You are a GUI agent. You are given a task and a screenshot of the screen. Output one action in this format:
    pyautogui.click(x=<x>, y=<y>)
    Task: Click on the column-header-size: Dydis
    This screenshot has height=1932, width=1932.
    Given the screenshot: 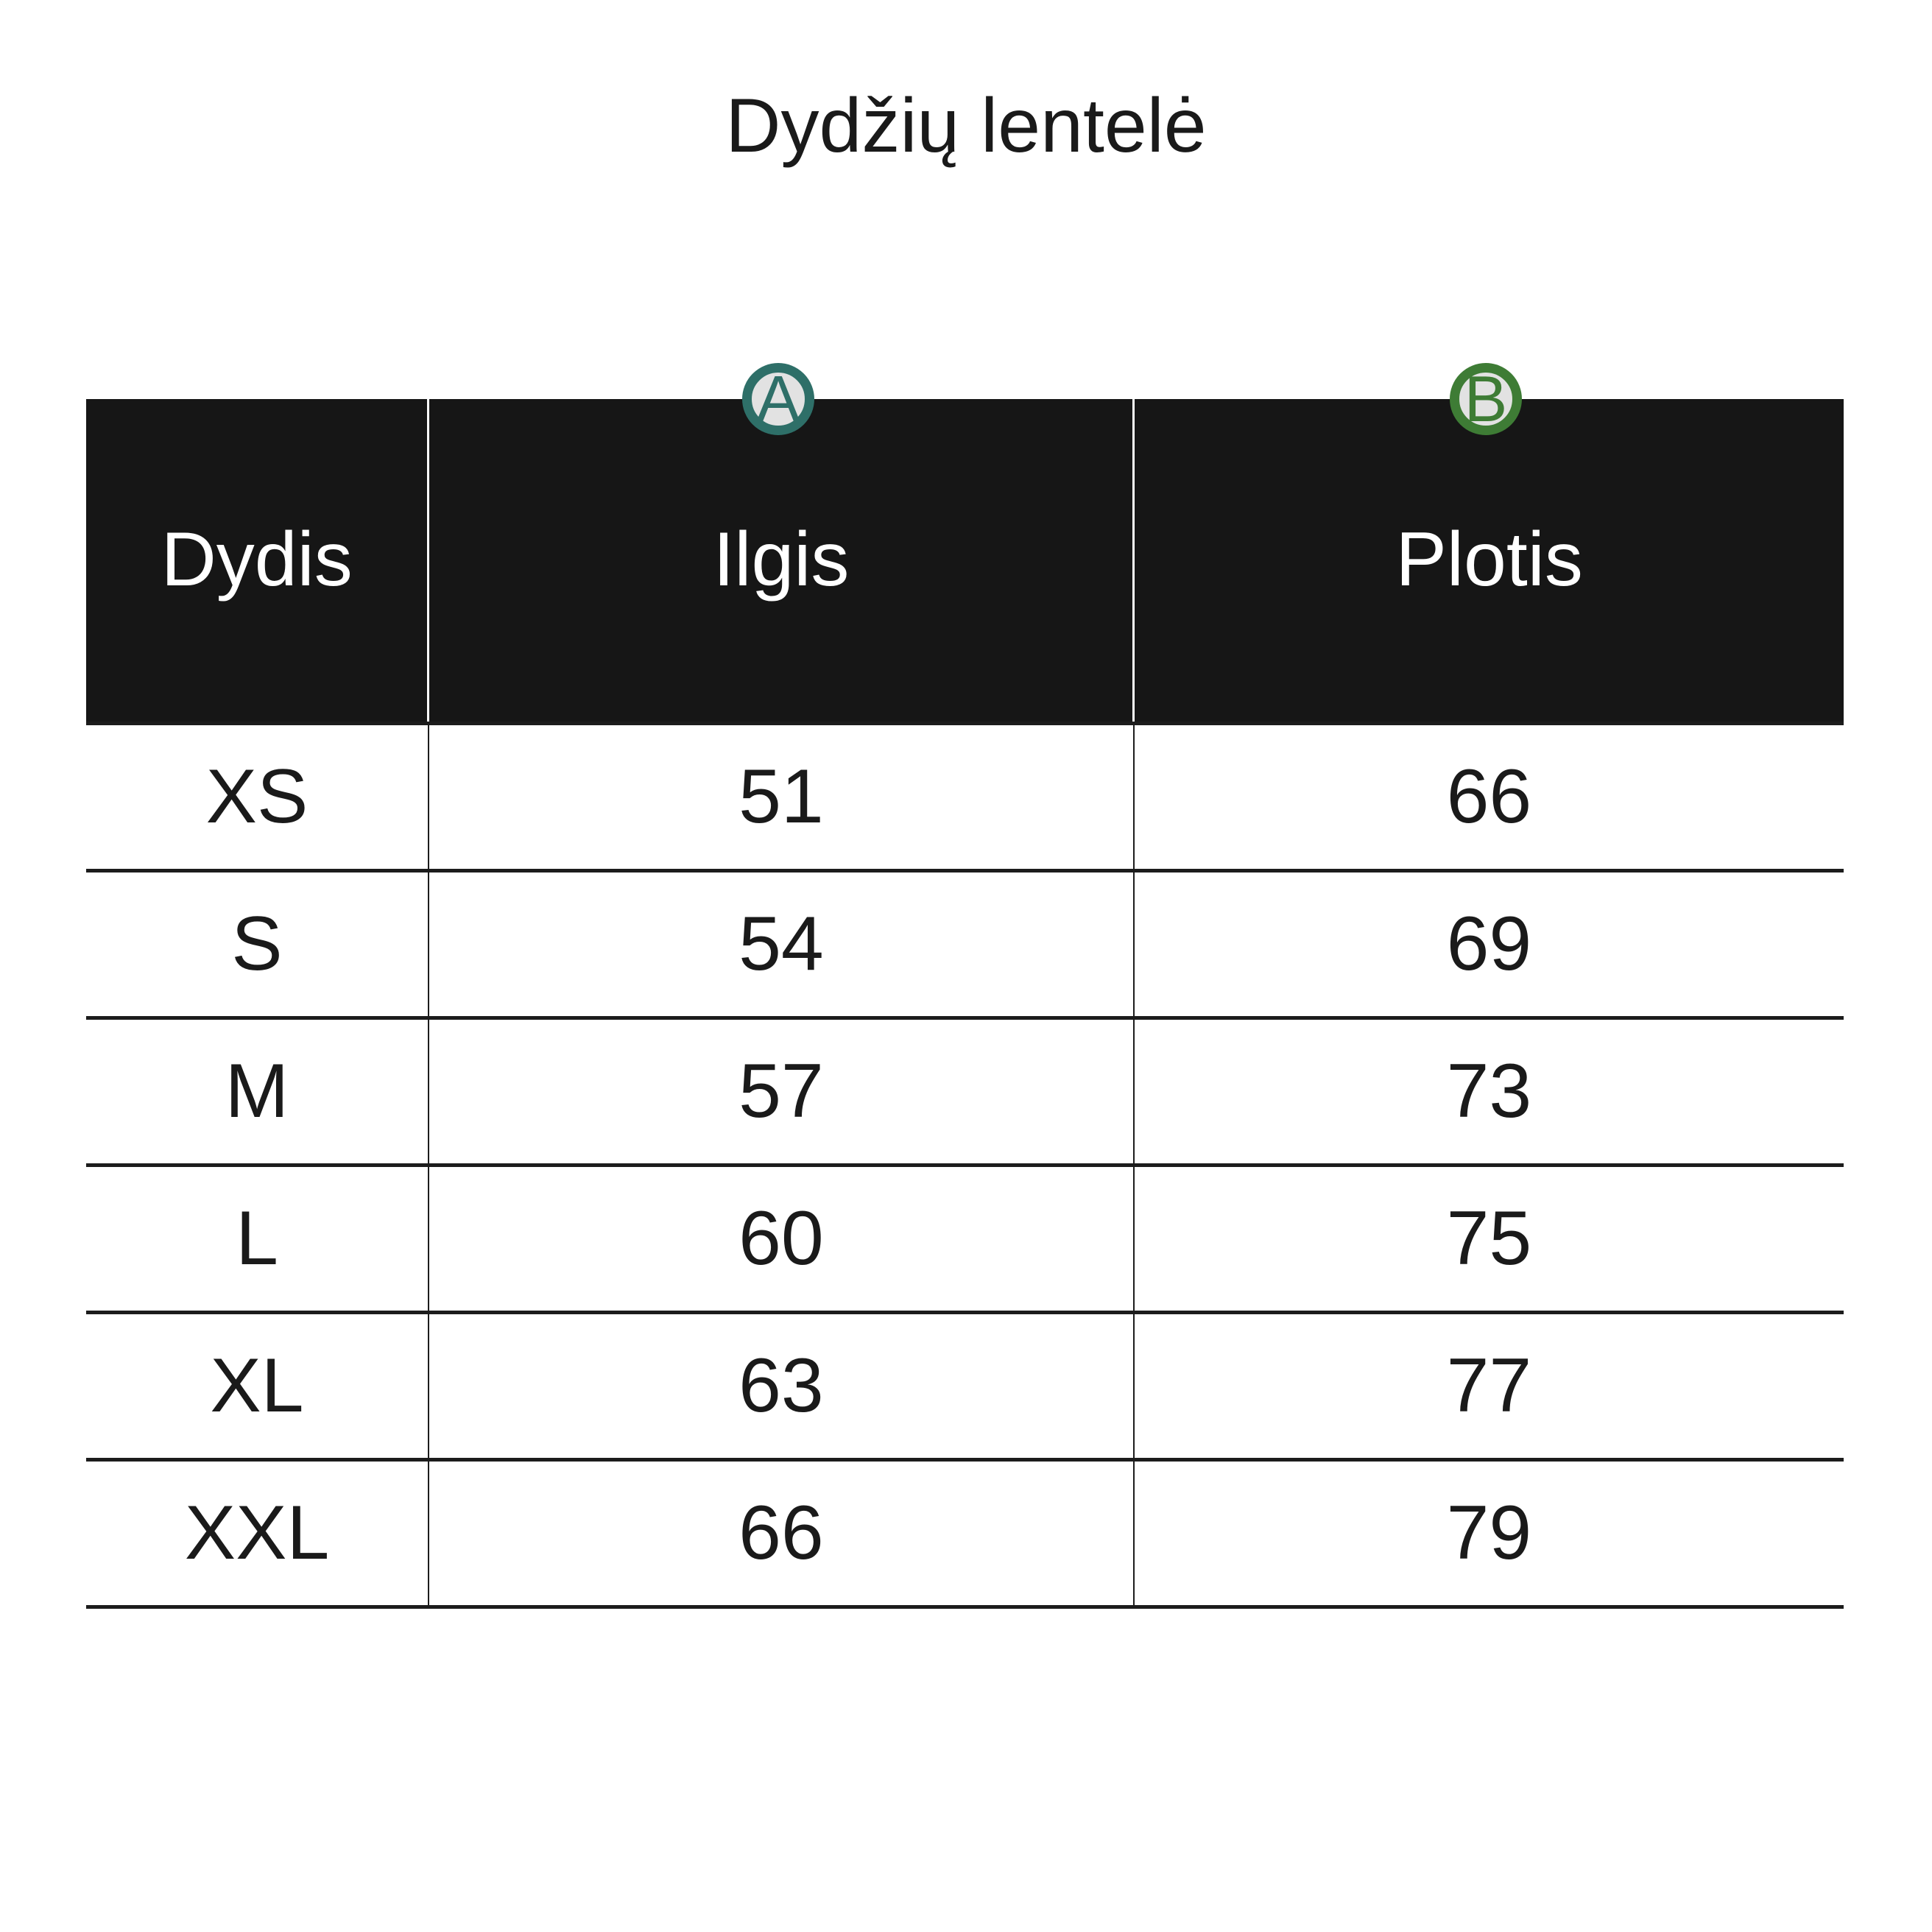 What is the action you would take?
    pyautogui.click(x=257, y=561)
    